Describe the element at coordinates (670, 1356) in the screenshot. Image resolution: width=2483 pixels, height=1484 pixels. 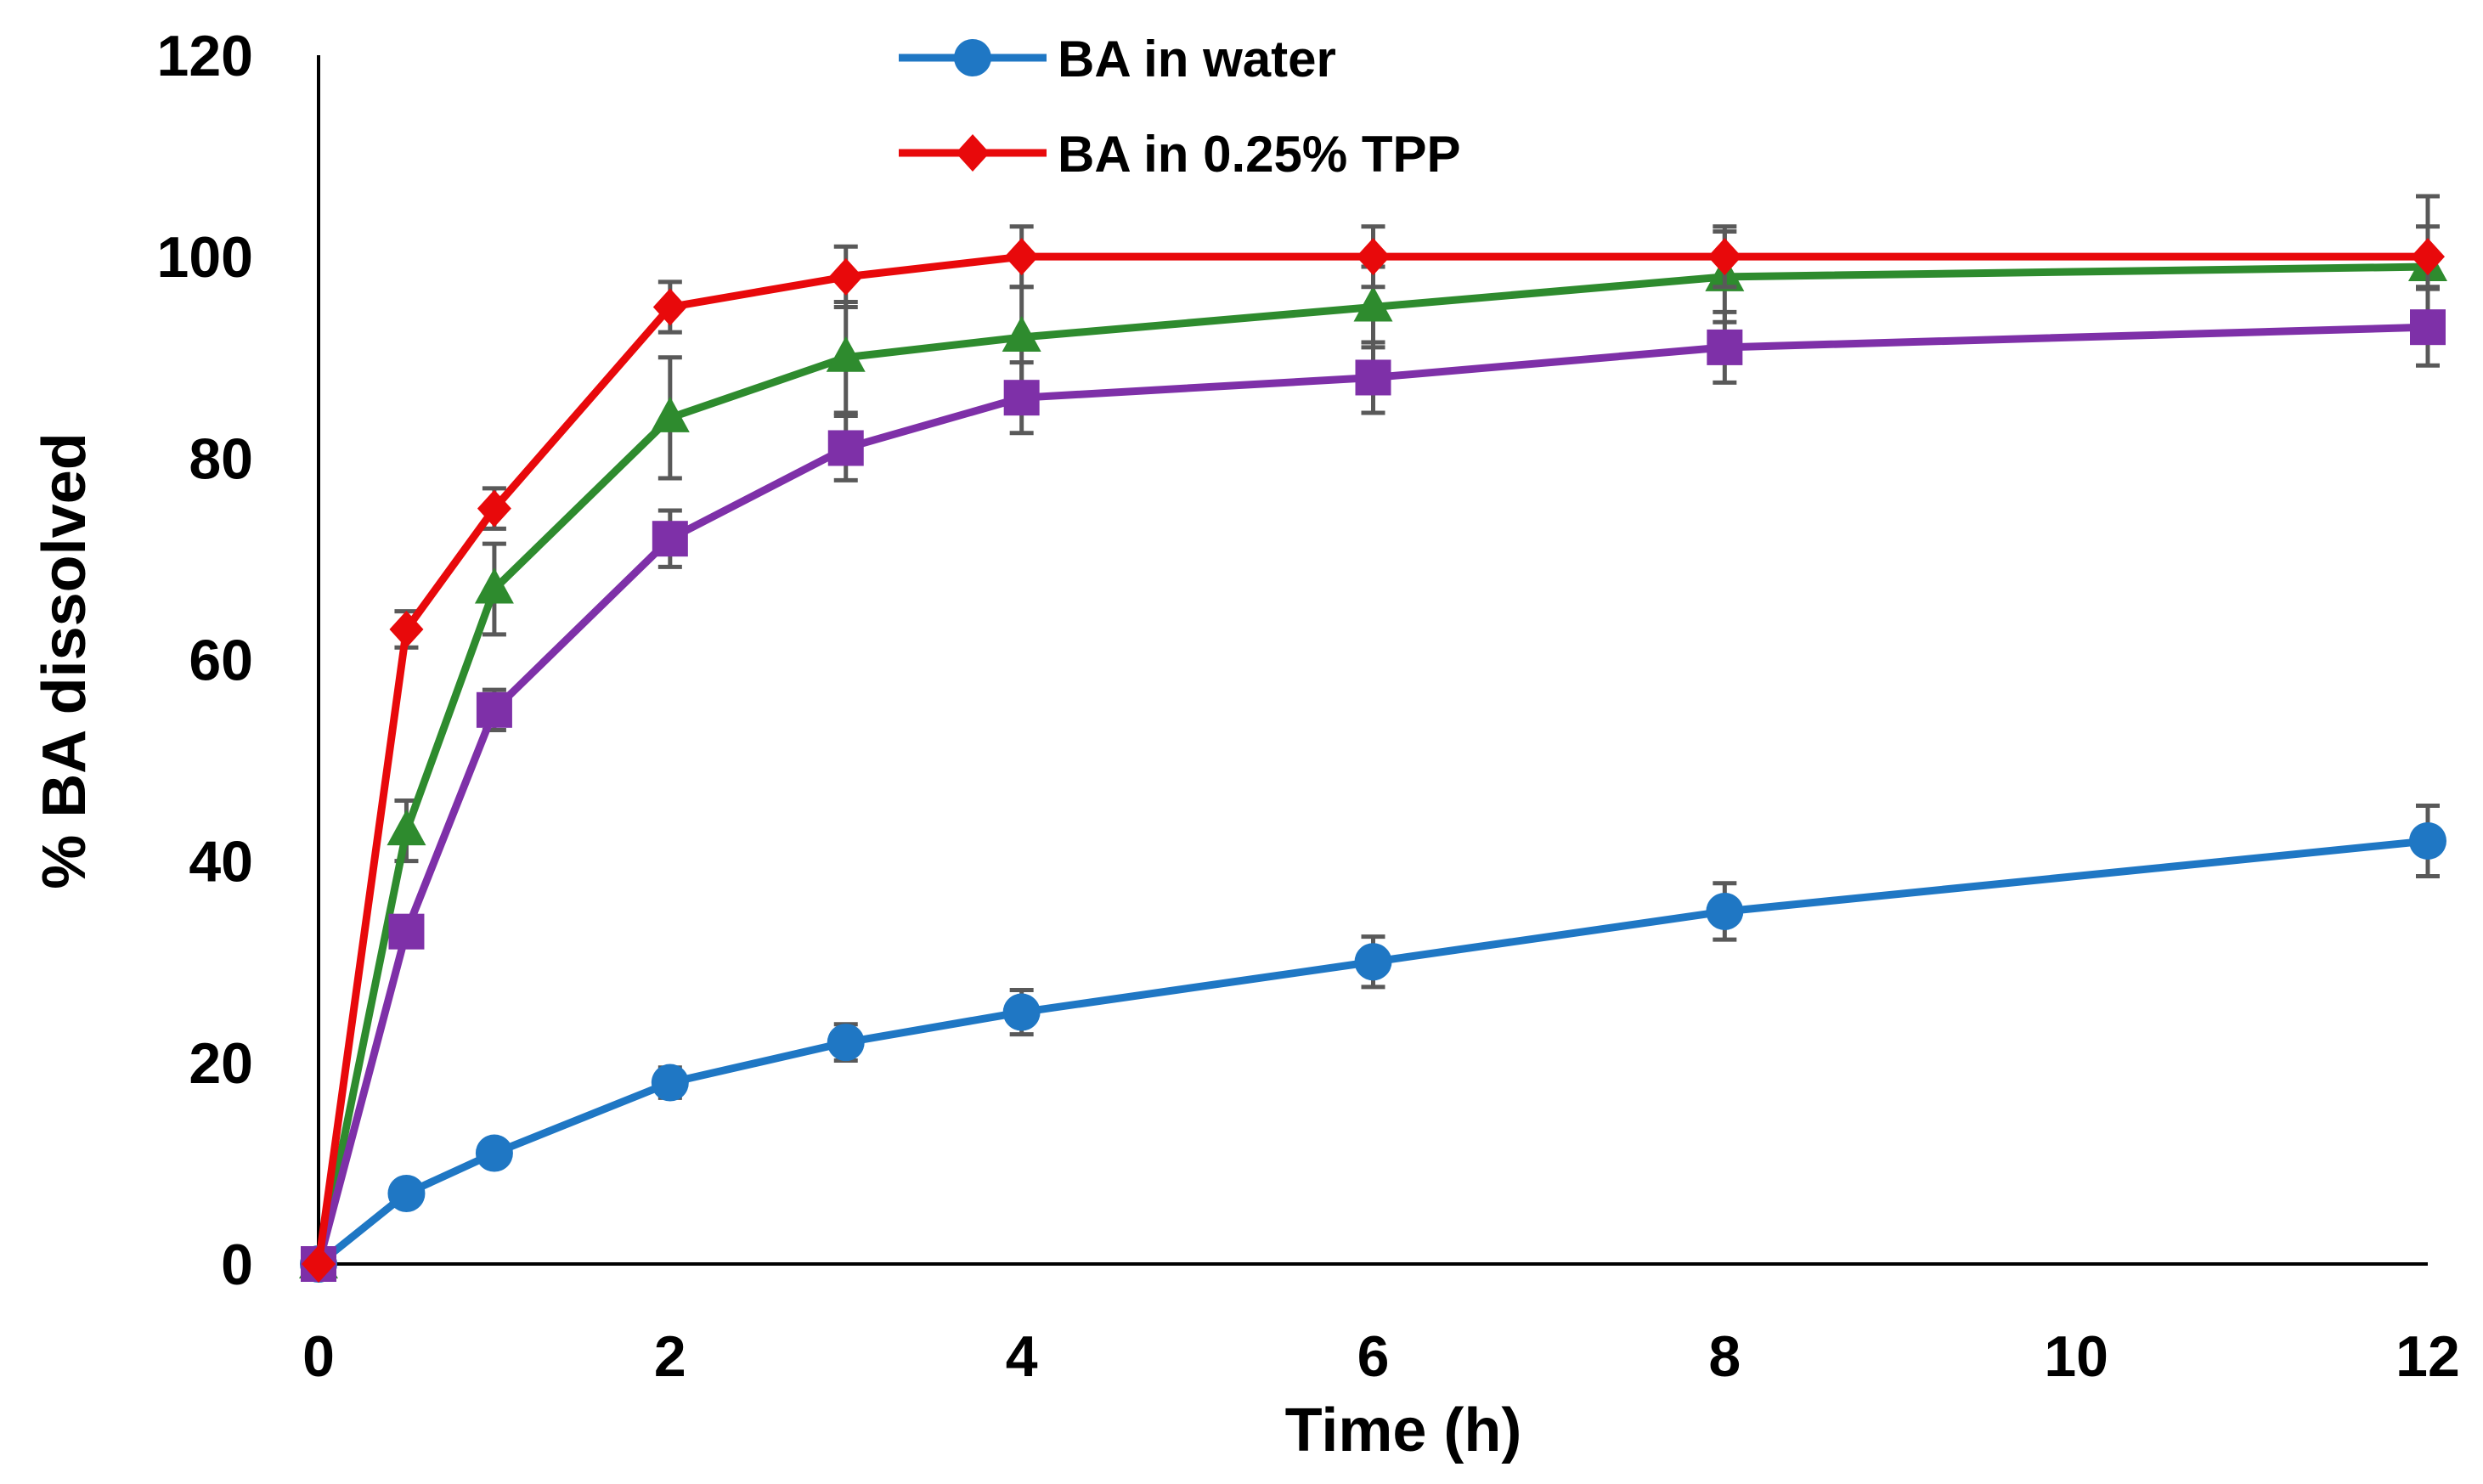
I see `x-tick-label: 2` at that location.